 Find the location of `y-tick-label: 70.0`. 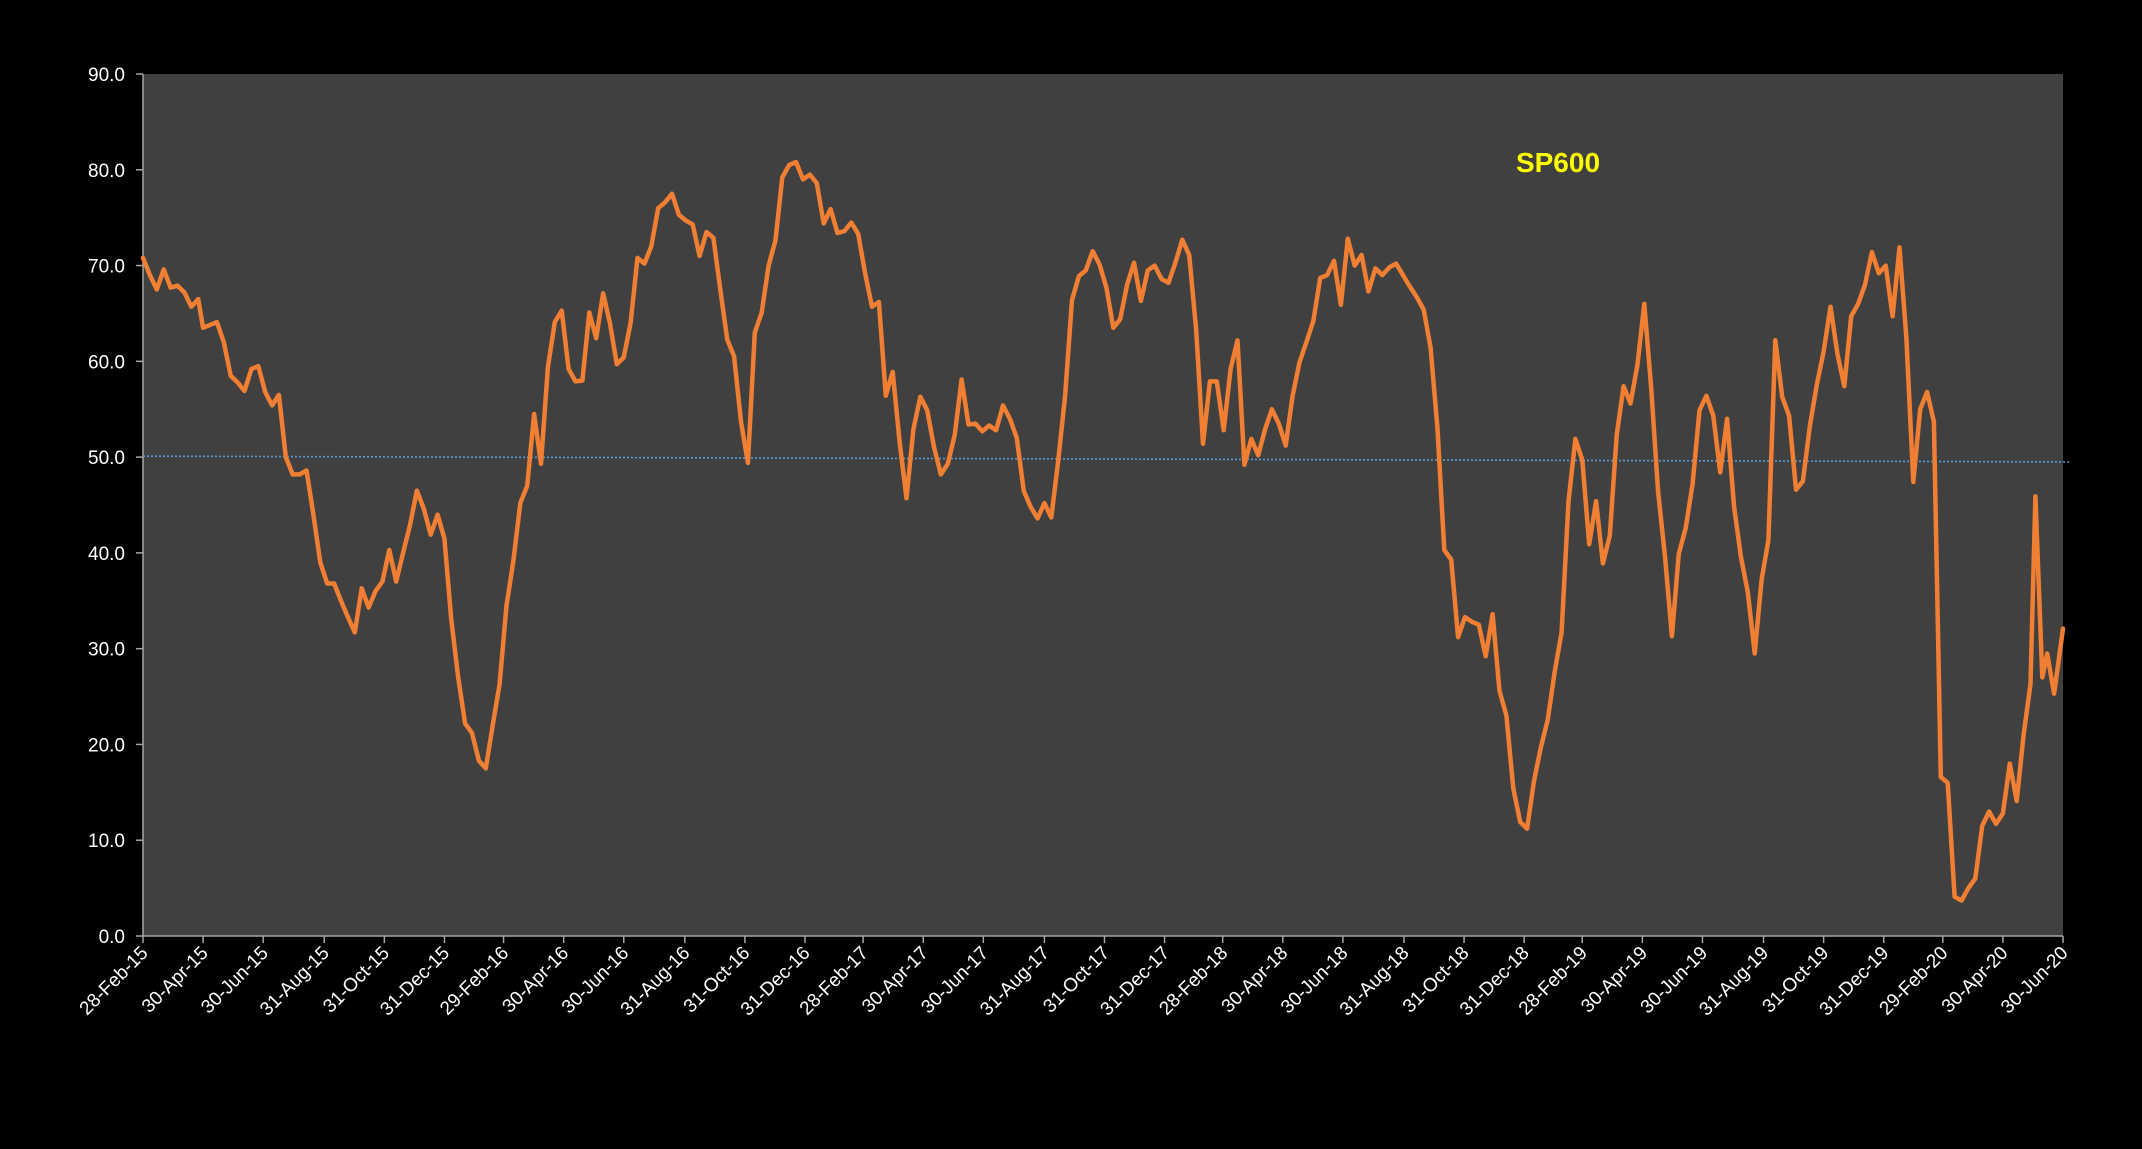

y-tick-label: 70.0 is located at coordinates (106, 267).